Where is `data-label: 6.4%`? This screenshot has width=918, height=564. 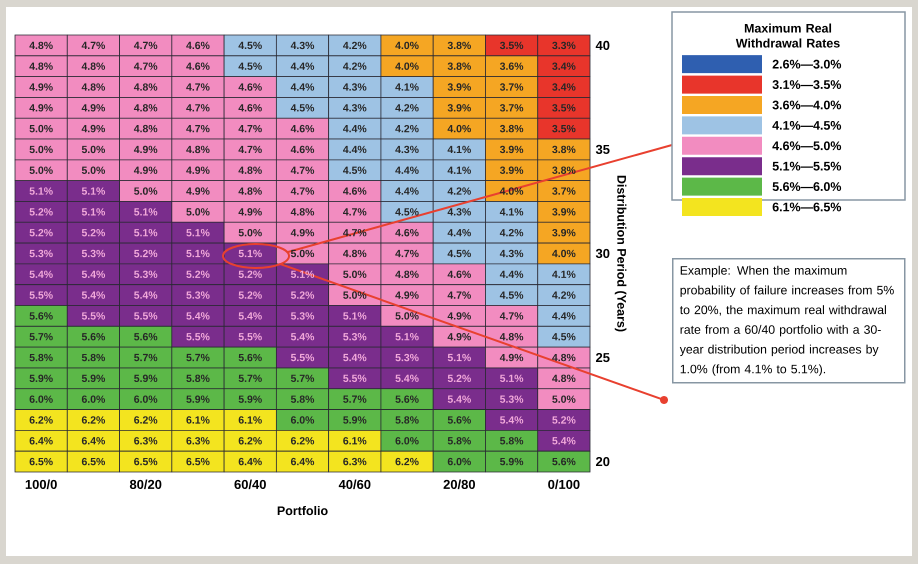 data-label: 6.4% is located at coordinates (250, 462).